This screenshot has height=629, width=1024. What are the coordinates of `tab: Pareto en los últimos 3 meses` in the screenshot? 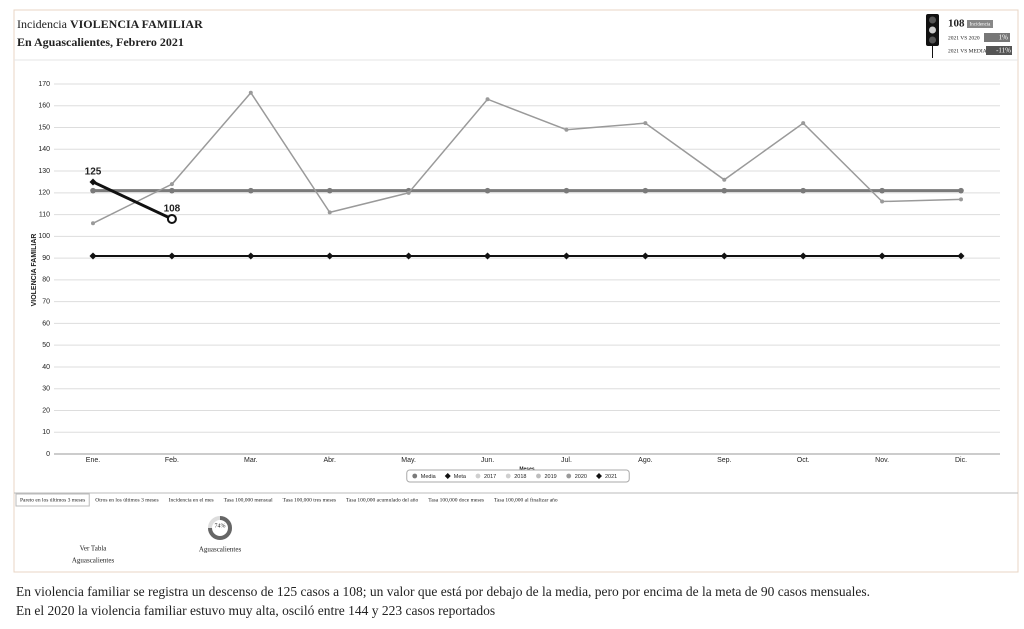 It's located at (52, 500).